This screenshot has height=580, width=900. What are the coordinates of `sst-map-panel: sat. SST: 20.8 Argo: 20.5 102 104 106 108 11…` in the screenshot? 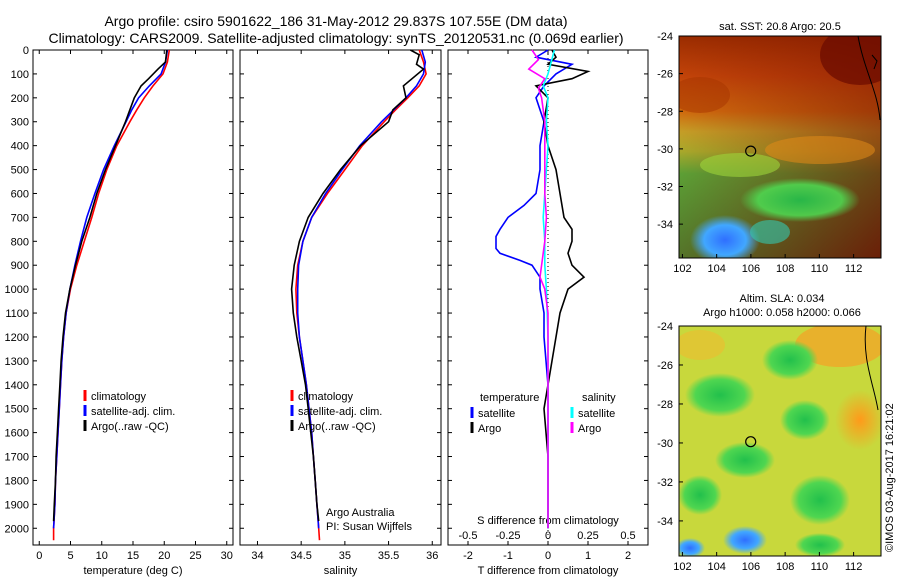 It's located at (769, 148).